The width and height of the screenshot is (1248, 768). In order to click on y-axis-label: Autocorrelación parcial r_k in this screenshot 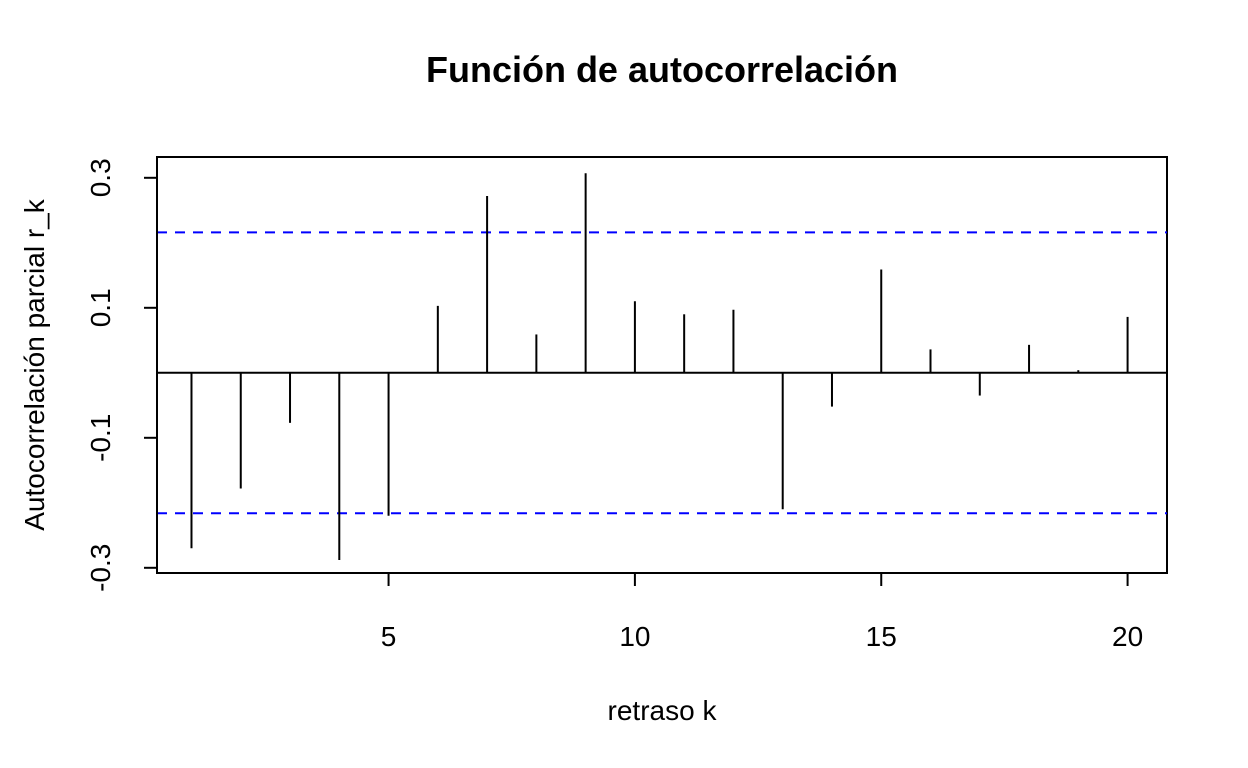, I will do `click(34, 364)`.